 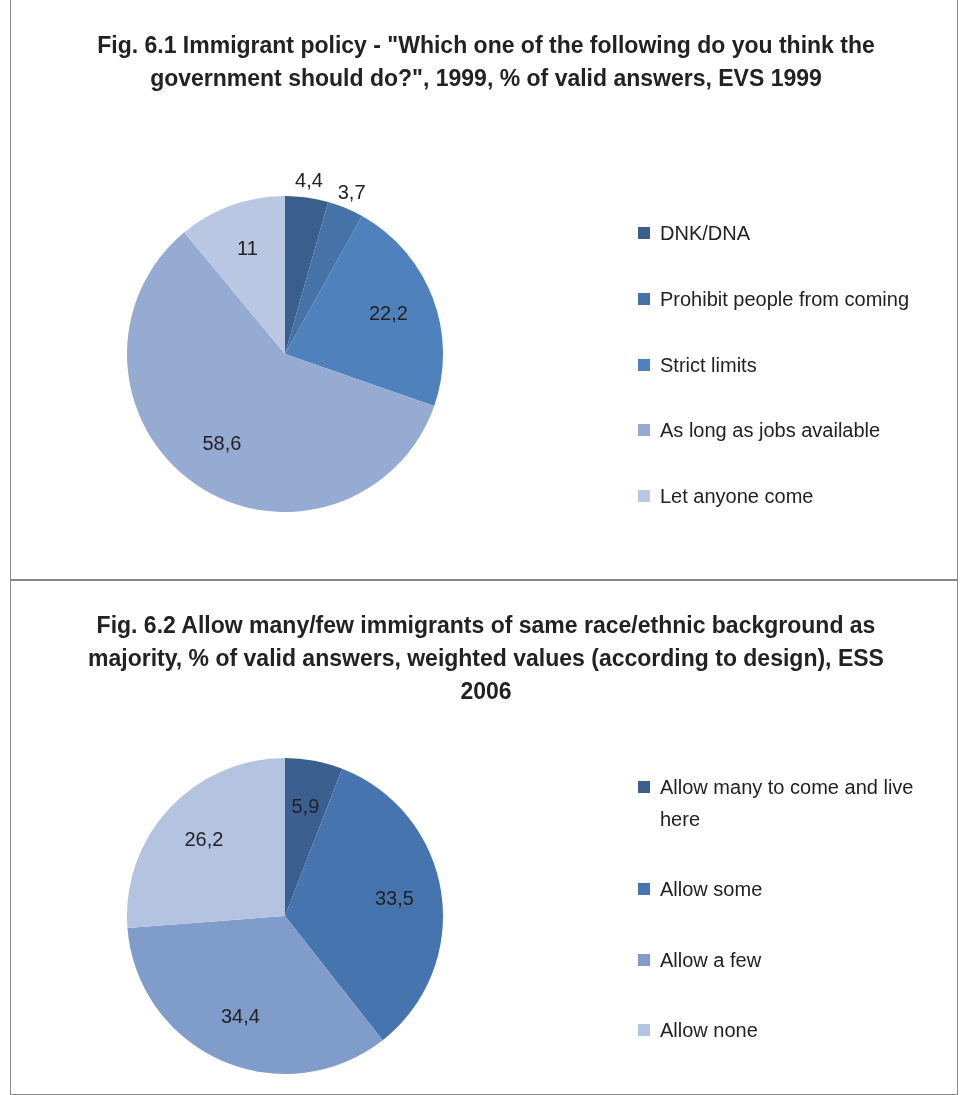 I want to click on data-label: 58,6, so click(x=222, y=443).